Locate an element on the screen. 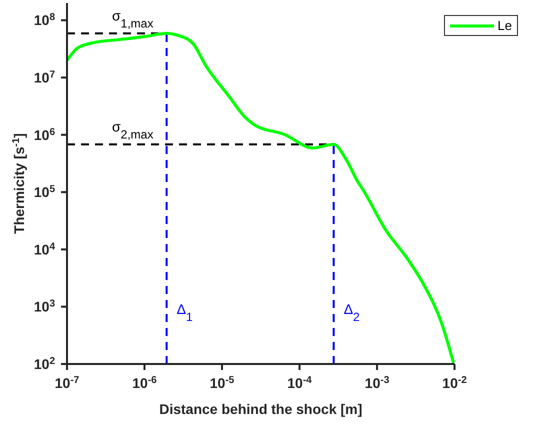 This screenshot has width=540, height=425. ref-line-label: Δ$_{2}$ is located at coordinates (352, 312).